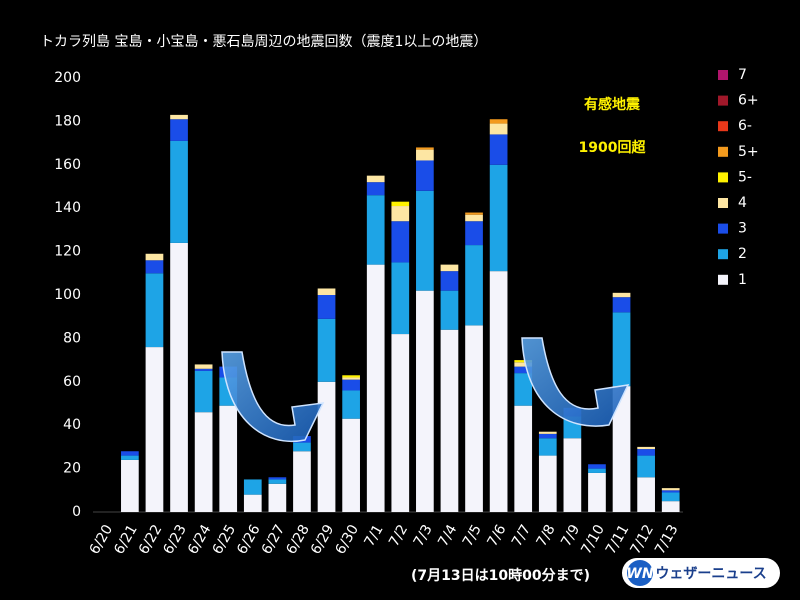  Describe the element at coordinates (618, 539) in the screenshot. I see `x-tick-label: 7/11` at that location.